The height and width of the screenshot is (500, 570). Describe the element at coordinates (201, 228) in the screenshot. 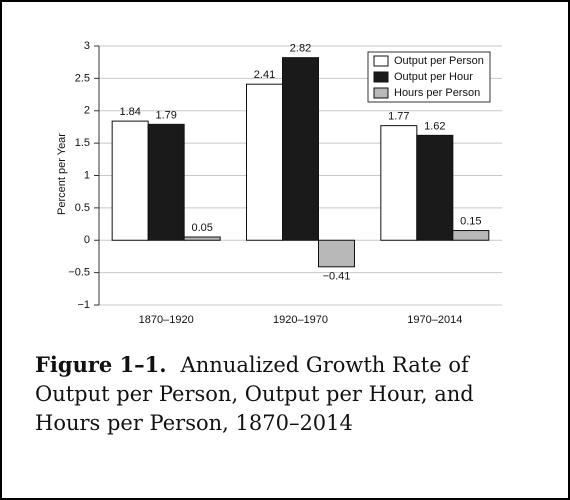

I see `value-label: 0.05` at that location.